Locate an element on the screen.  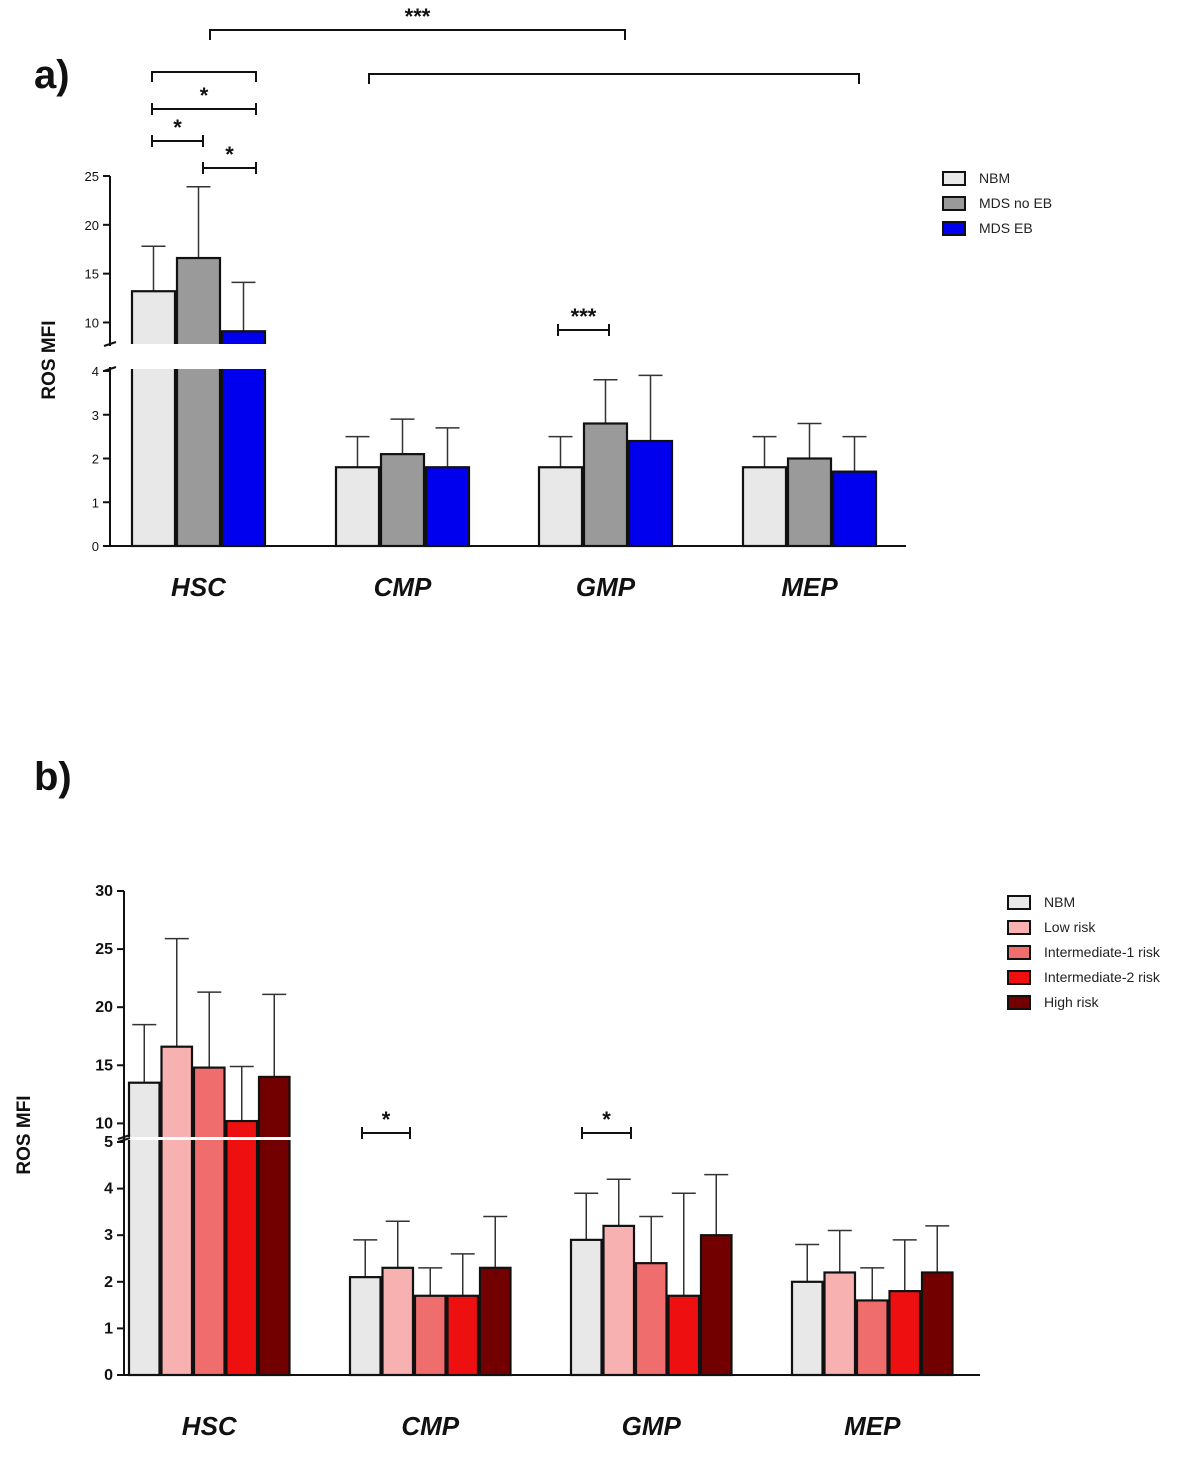
significance-label-1: * is located at coordinates (606, 1119).